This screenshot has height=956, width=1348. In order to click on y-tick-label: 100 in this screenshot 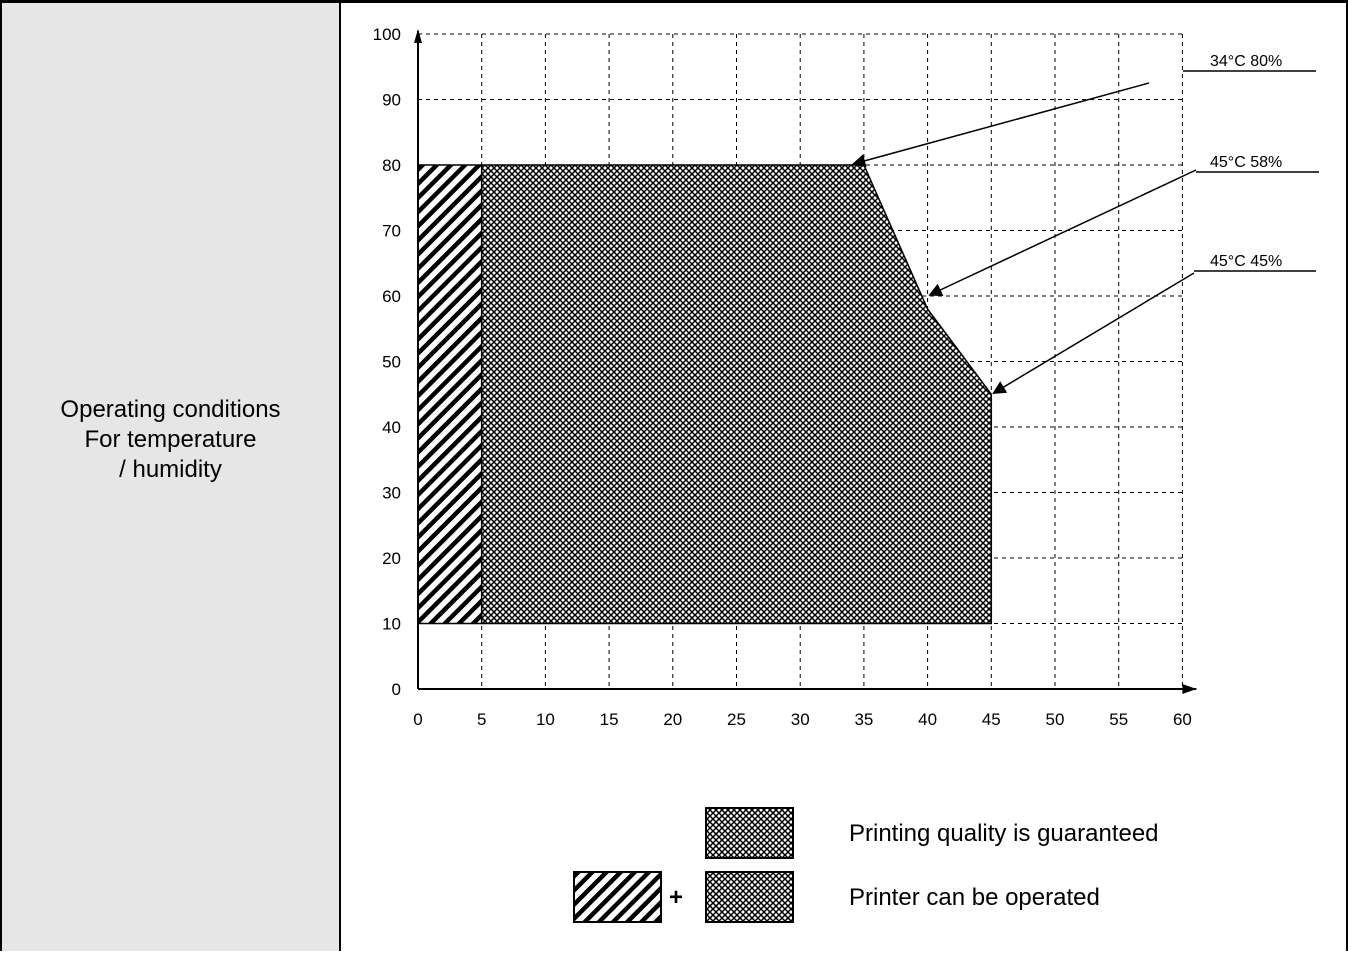, I will do `click(387, 34)`.